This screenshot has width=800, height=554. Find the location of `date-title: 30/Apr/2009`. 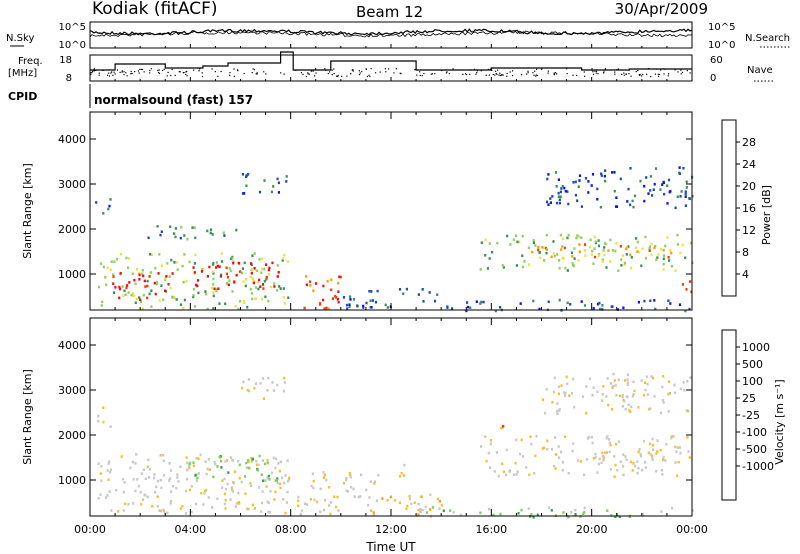

date-title: 30/Apr/2009 is located at coordinates (661, 9).